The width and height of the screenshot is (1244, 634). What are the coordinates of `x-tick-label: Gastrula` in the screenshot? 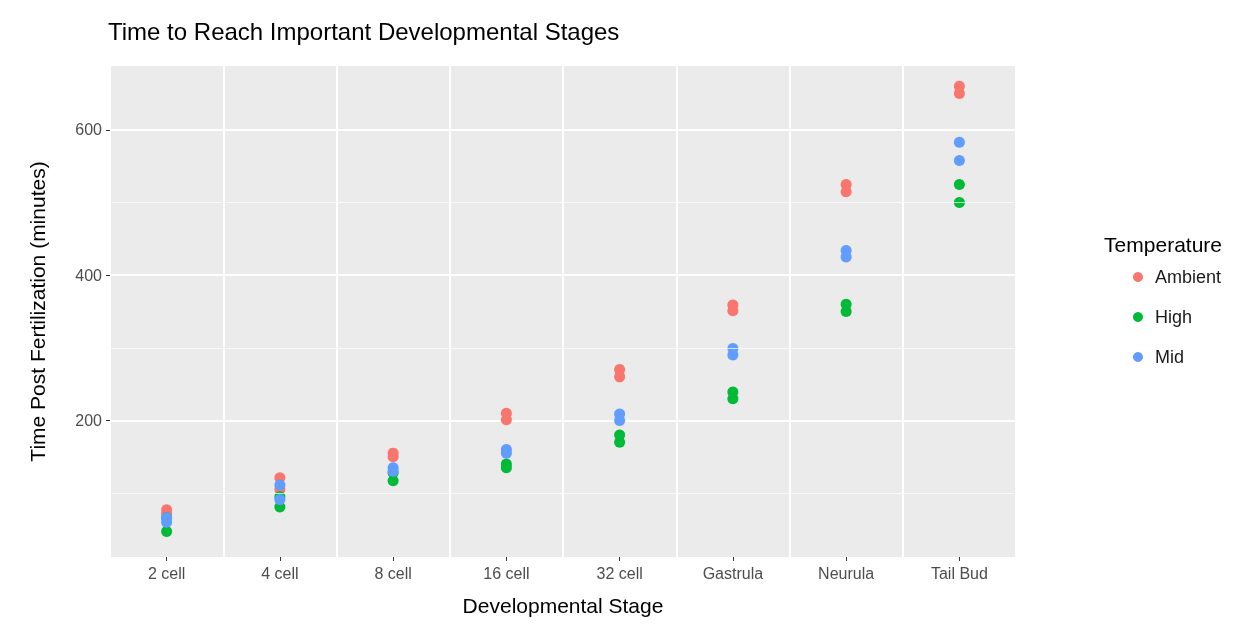 It's located at (733, 573).